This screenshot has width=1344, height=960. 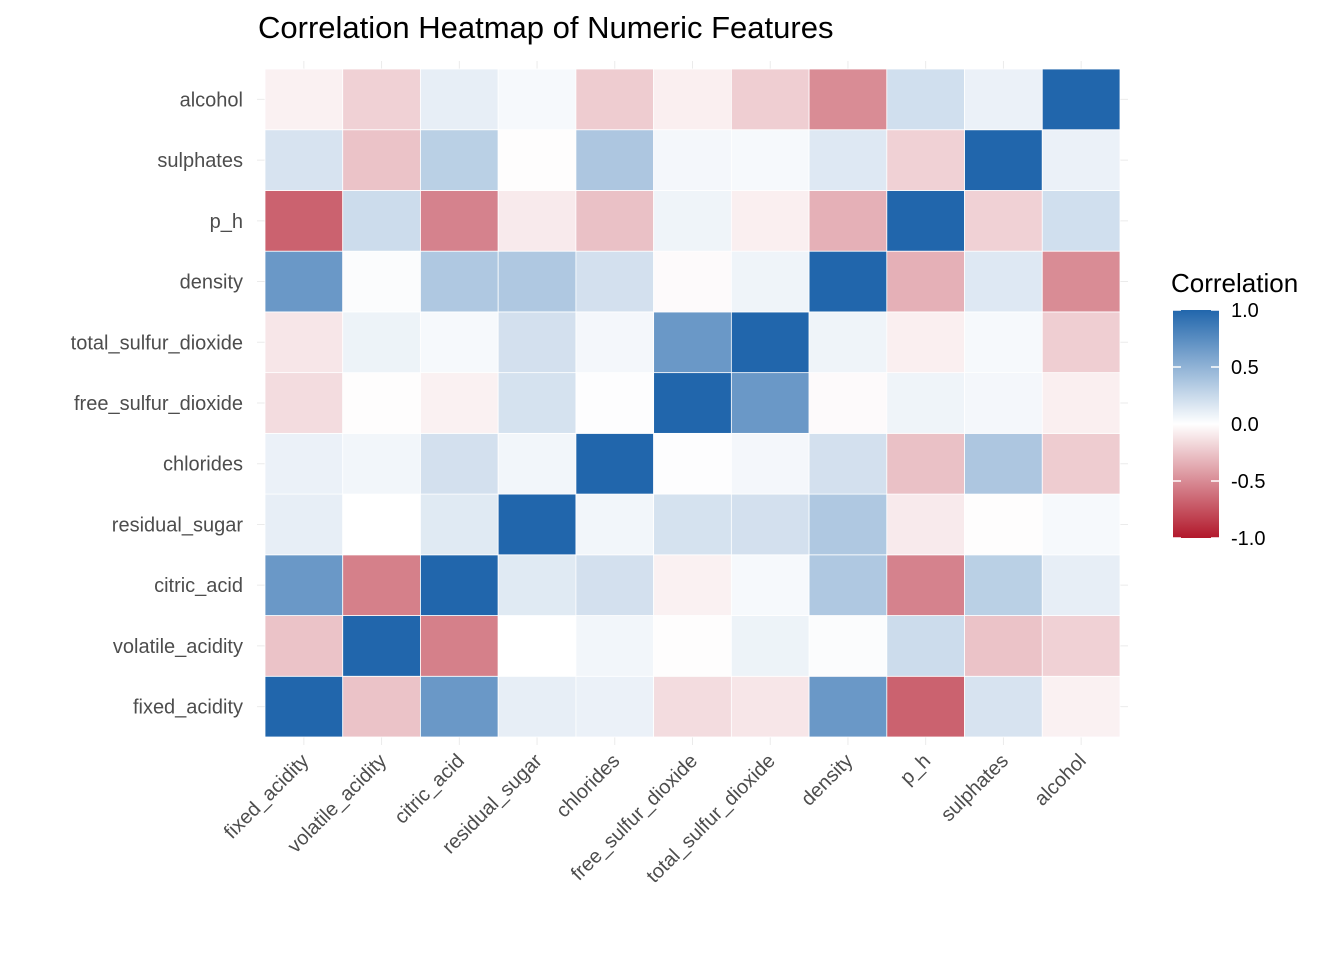 What do you see at coordinates (1234, 283) in the screenshot?
I see `legend-title: Correlation` at bounding box center [1234, 283].